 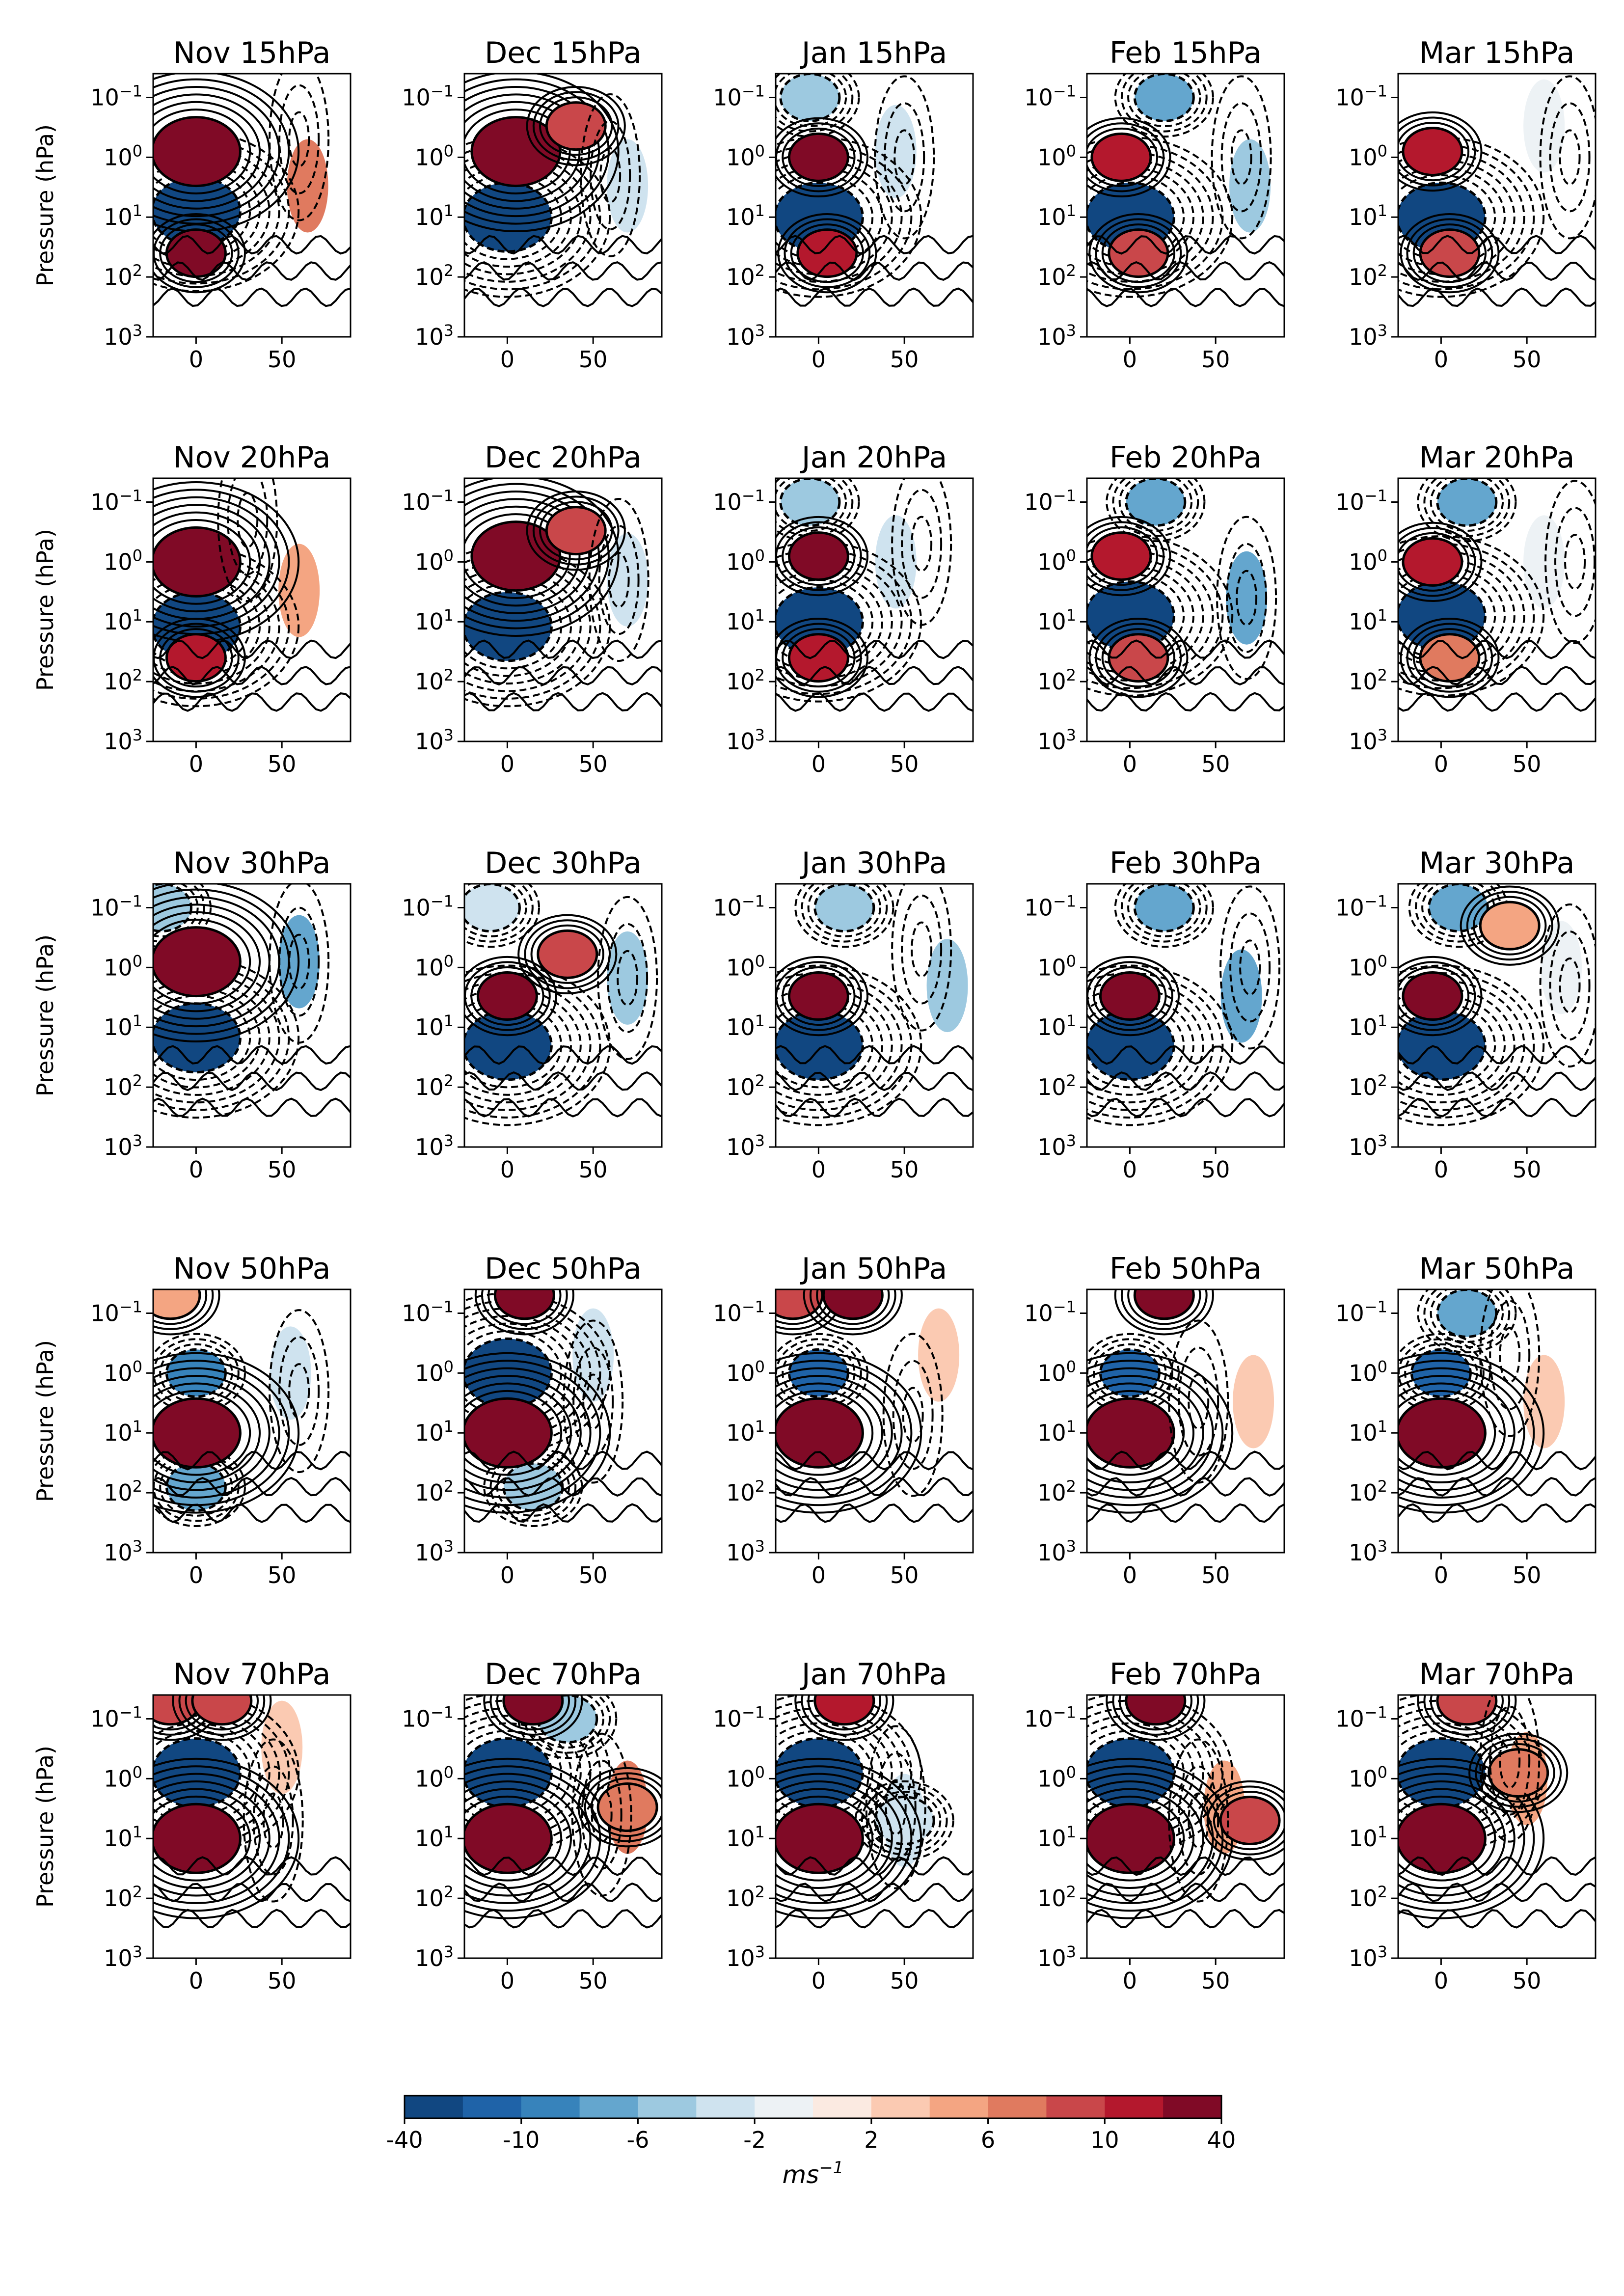 What do you see at coordinates (404, 2140) in the screenshot?
I see `colorbar-tick-label: -40` at bounding box center [404, 2140].